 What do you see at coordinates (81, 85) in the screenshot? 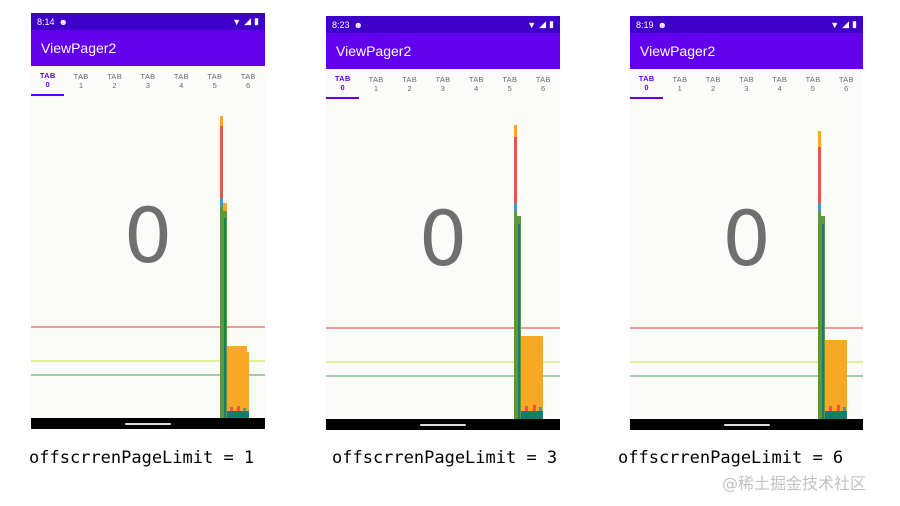
I see `tab-number: 1` at bounding box center [81, 85].